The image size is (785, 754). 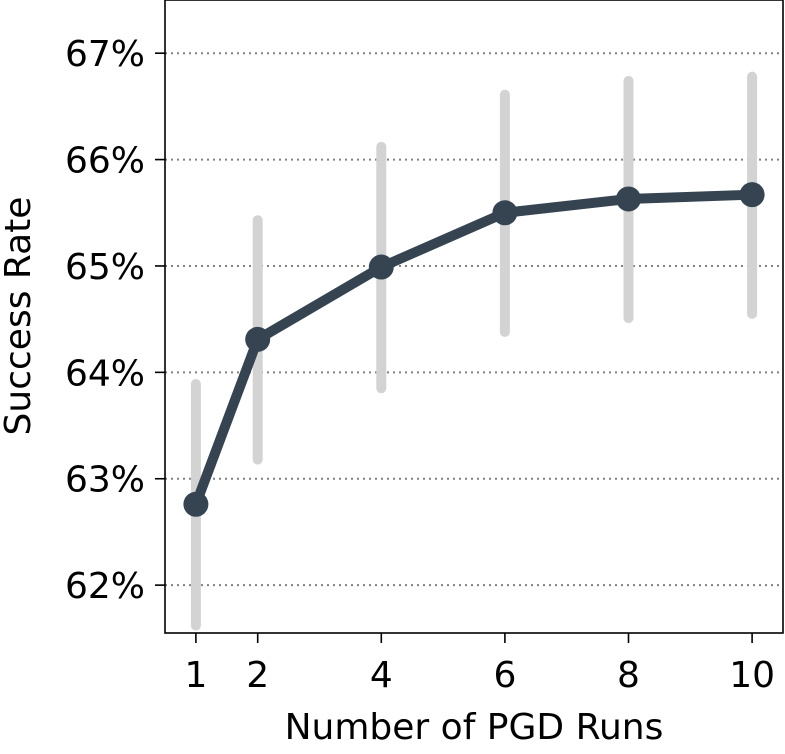 What do you see at coordinates (474, 727) in the screenshot?
I see `x-axis-title: Number of PGD Runs` at bounding box center [474, 727].